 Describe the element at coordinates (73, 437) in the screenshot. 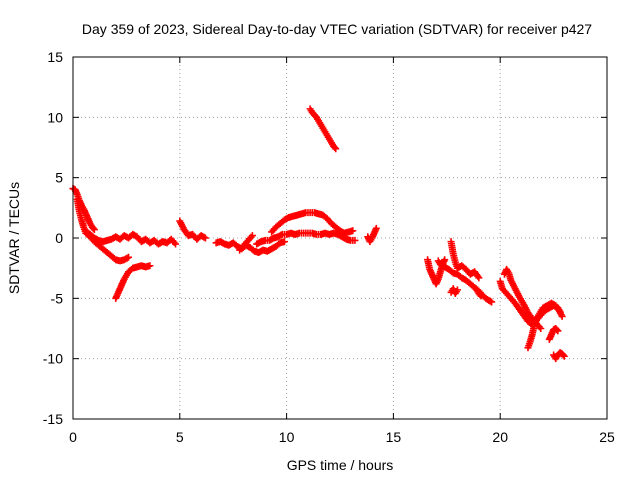

I see `x-tick-label: 0` at that location.